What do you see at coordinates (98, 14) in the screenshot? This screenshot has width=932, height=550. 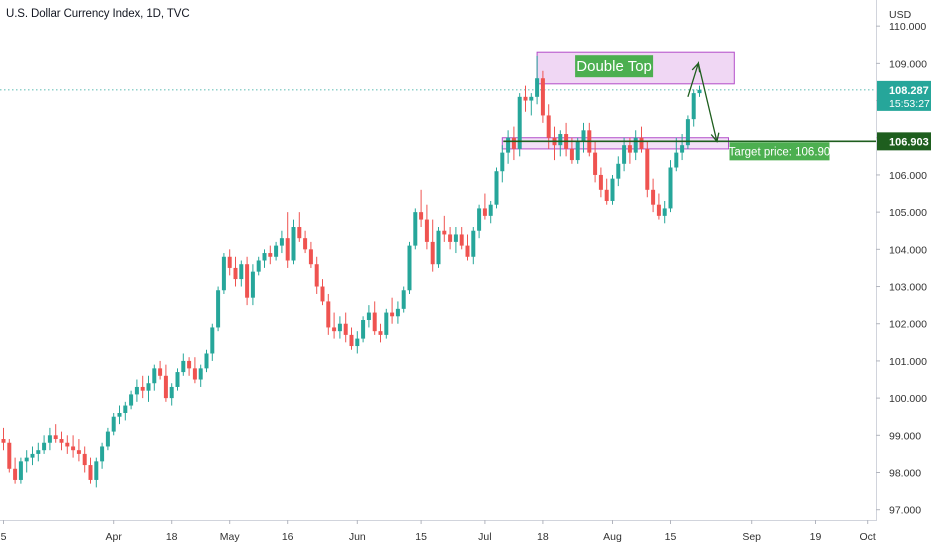 I see `chart-title: U.S. Dollar Currency Index, 1D, TVC` at bounding box center [98, 14].